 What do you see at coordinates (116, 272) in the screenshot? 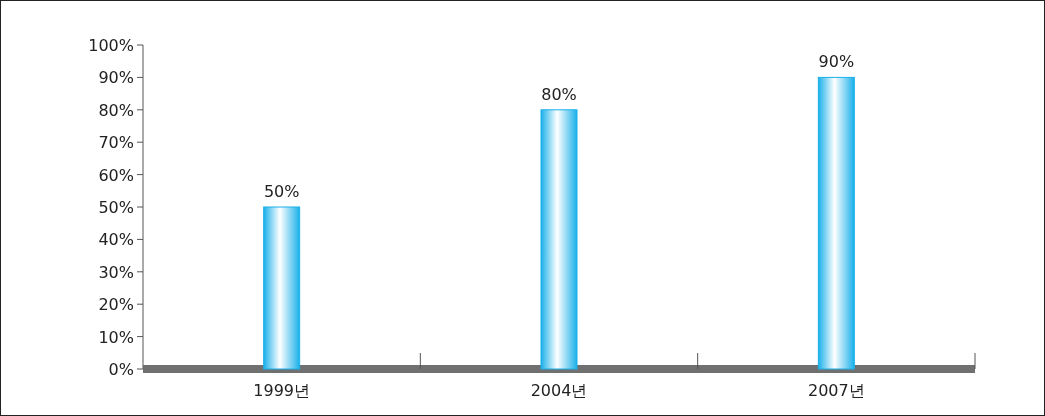
I see `y-tick-label: 30%` at bounding box center [116, 272].